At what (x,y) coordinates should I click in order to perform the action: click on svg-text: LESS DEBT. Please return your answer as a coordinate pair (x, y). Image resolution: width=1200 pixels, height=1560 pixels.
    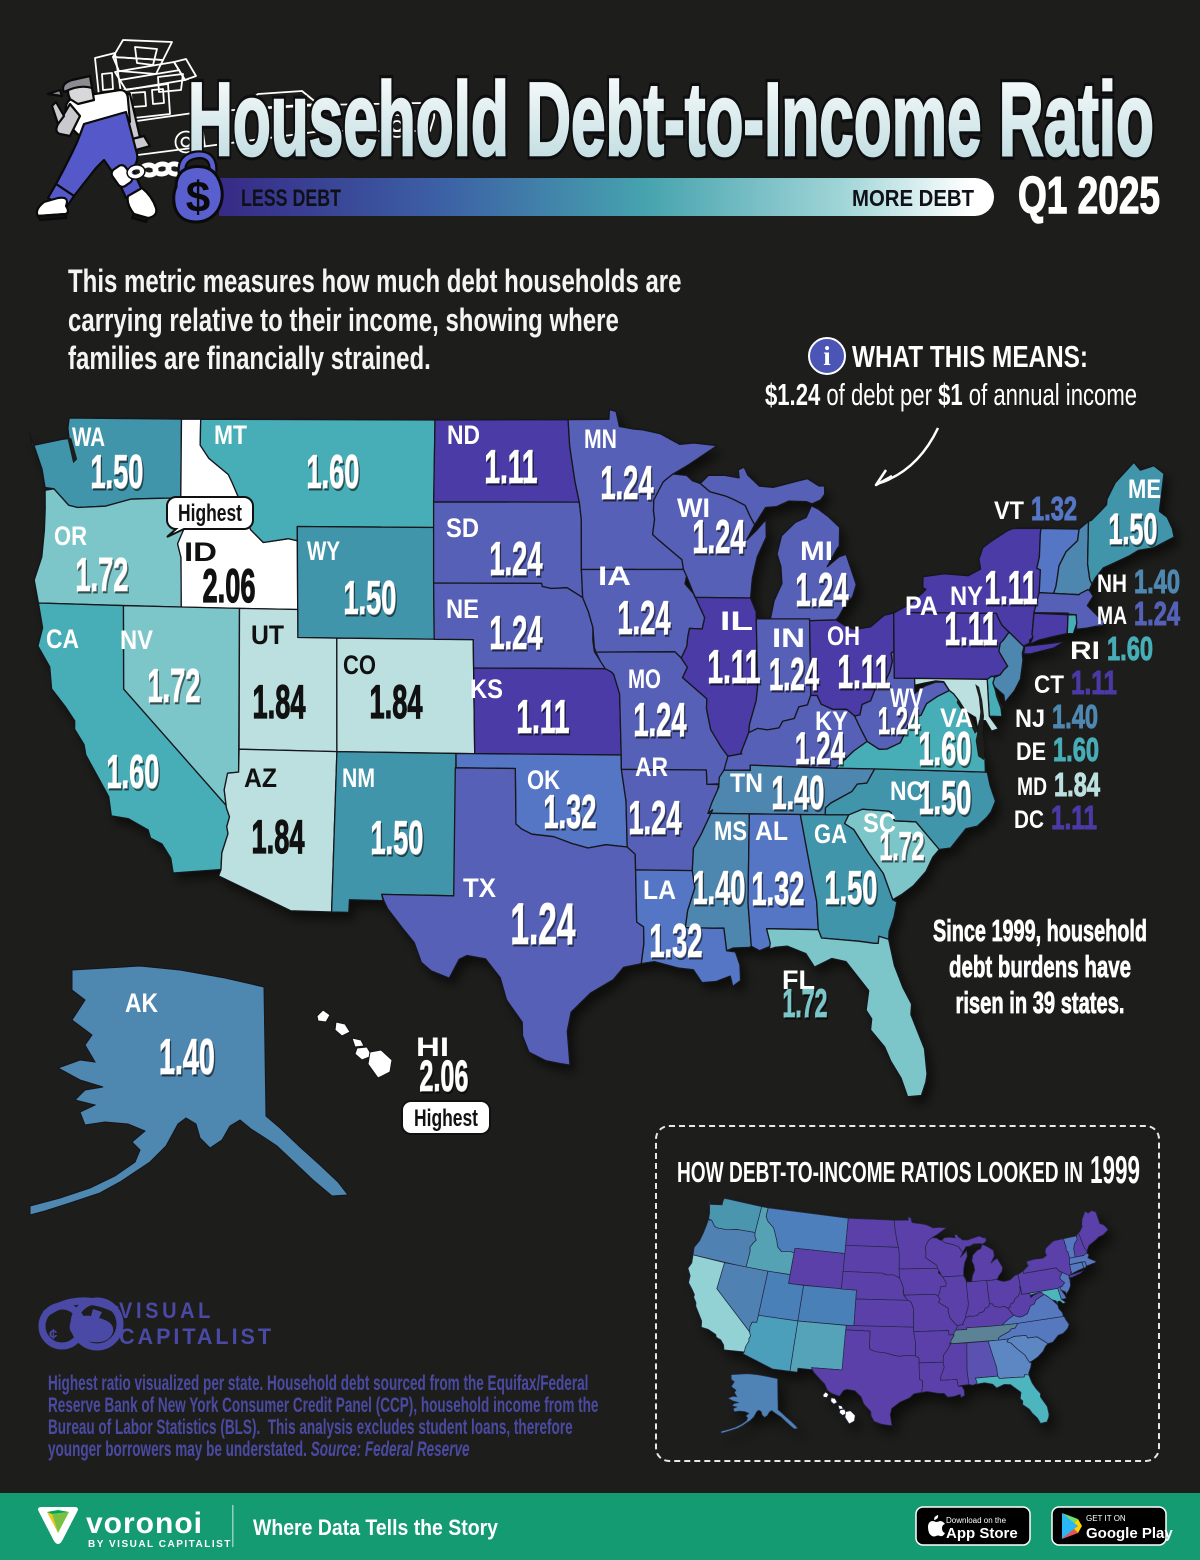
    Looking at the image, I should click on (291, 198).